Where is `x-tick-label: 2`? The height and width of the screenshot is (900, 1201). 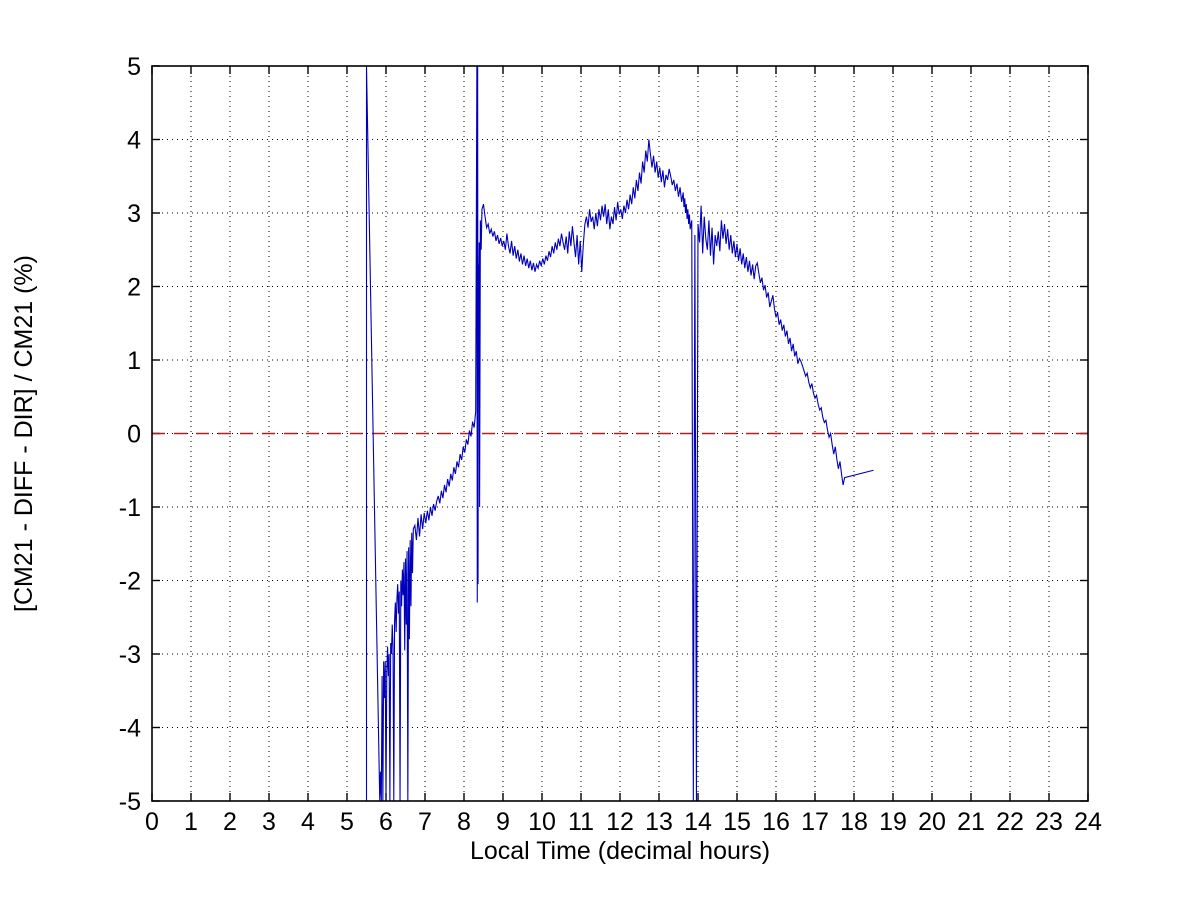
x-tick-label: 2 is located at coordinates (230, 822).